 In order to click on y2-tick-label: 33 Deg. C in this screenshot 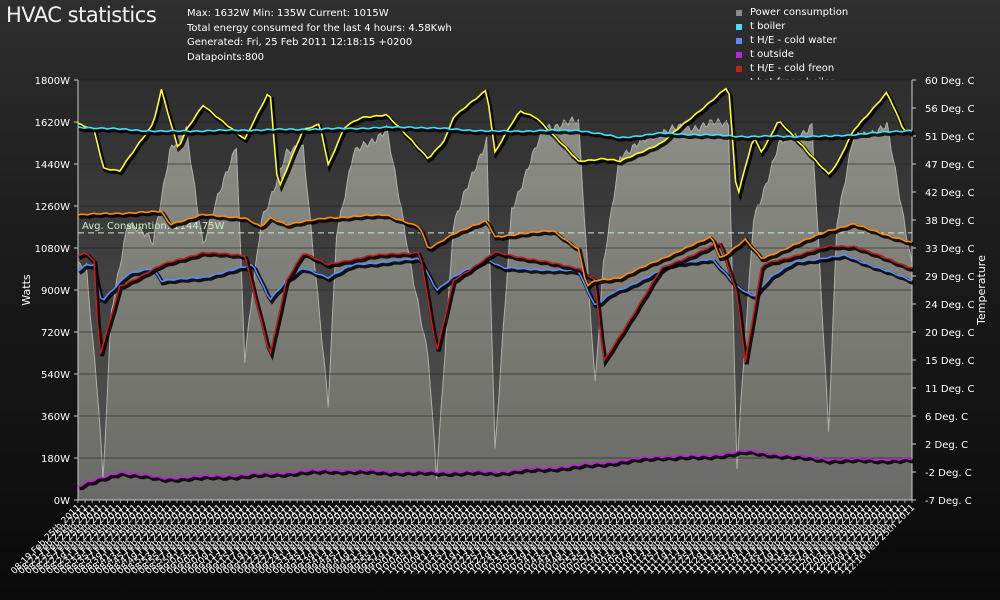, I will do `click(949, 249)`.